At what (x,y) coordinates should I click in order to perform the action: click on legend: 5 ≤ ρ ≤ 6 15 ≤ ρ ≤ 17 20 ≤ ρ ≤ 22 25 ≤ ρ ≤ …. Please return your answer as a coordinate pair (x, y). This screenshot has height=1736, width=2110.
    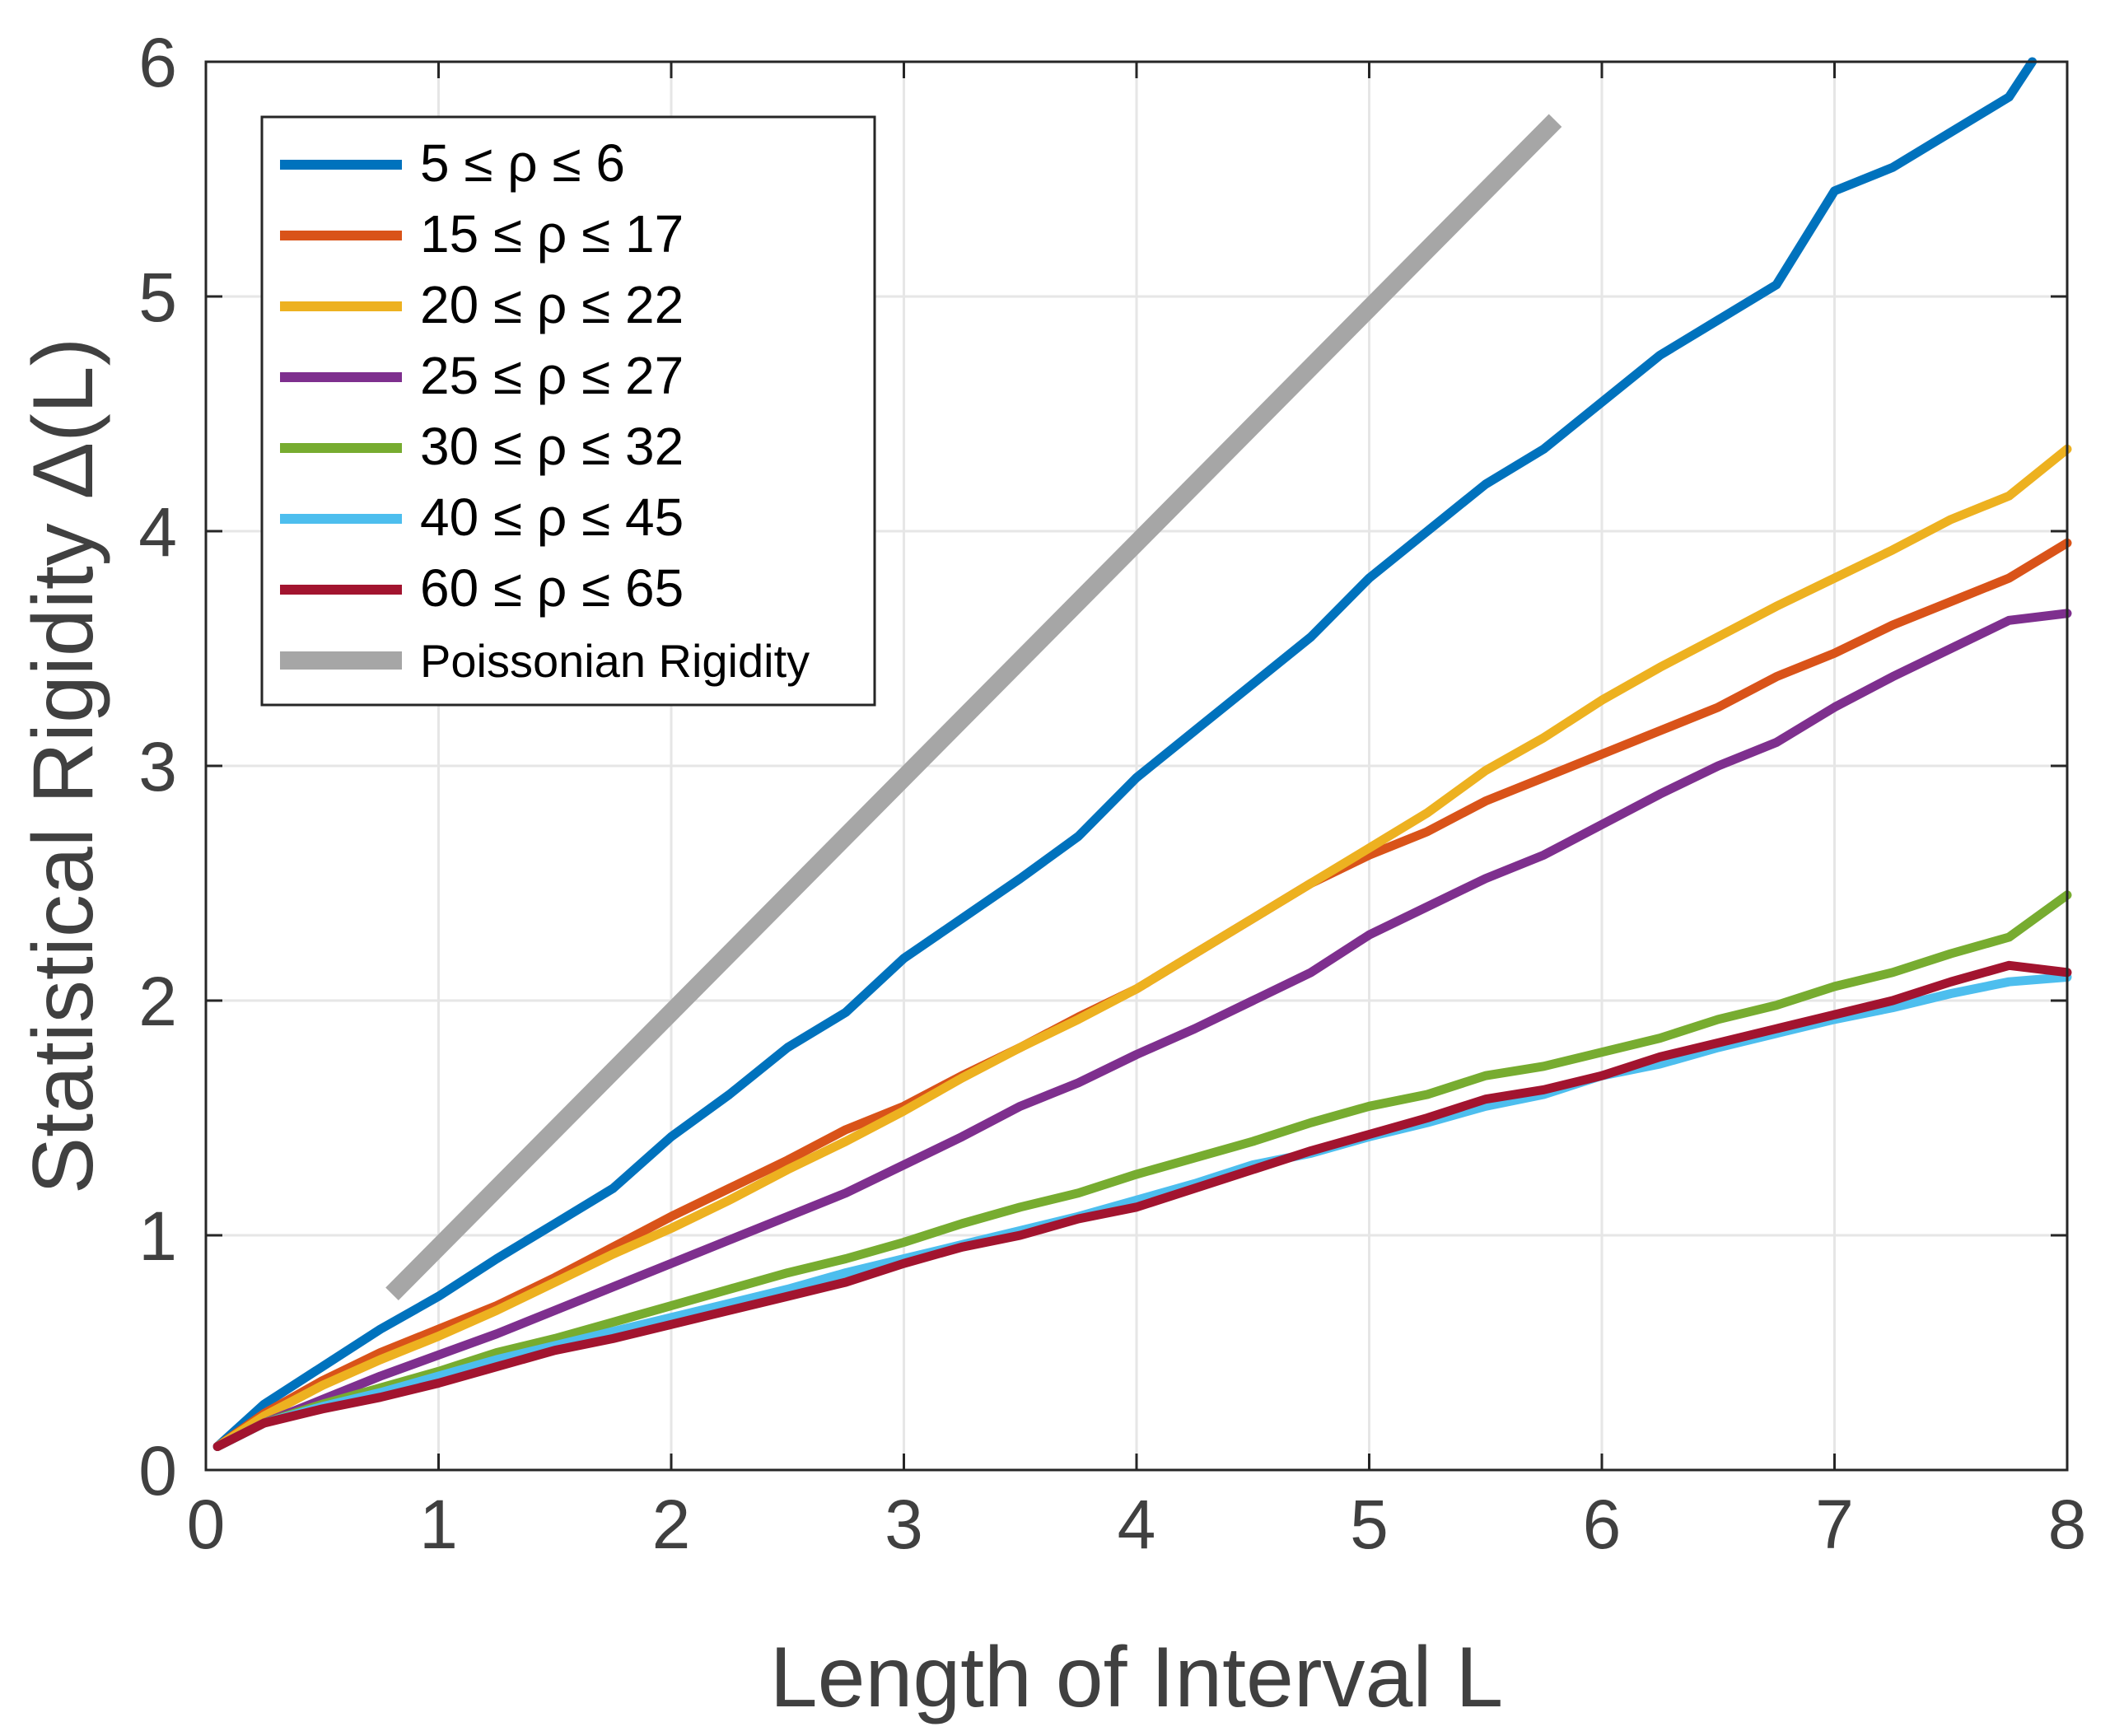
    Looking at the image, I should click on (568, 411).